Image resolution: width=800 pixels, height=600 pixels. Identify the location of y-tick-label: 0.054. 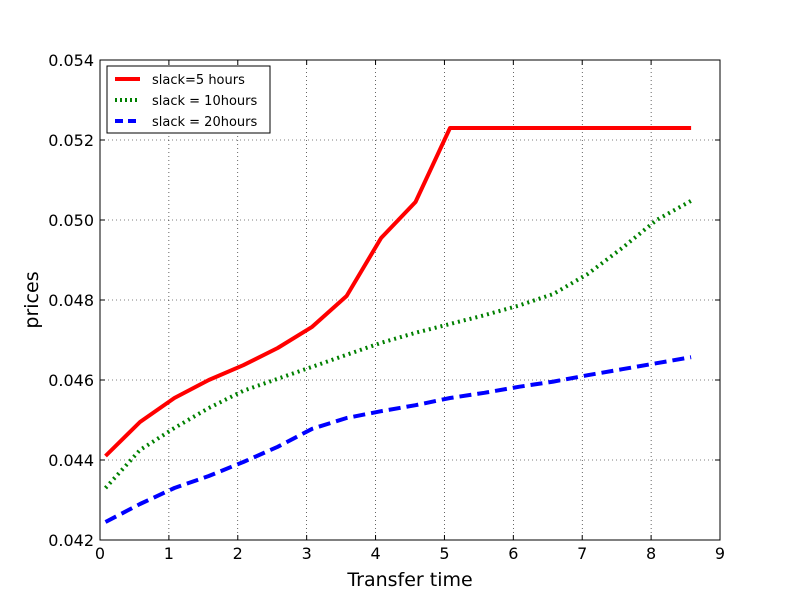
(71, 60).